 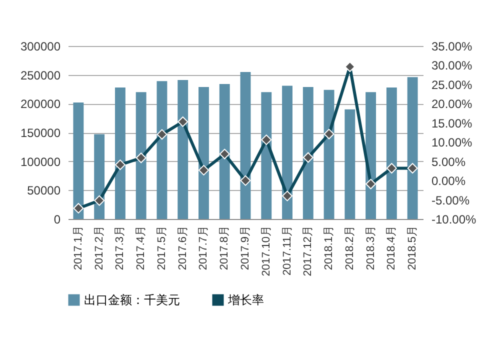 What do you see at coordinates (44, 191) in the screenshot?
I see `y-tick-label: 50000` at bounding box center [44, 191].